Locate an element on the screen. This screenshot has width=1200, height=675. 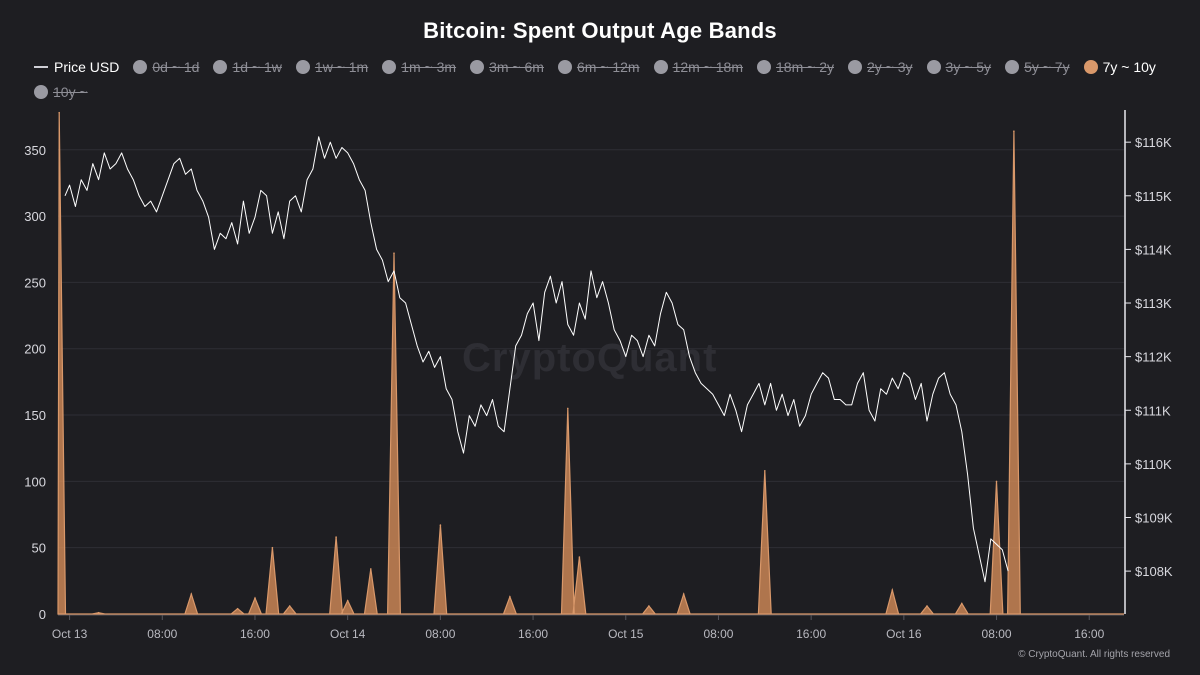
right-axis-tick-label: $111K is located at coordinates (1153, 410).